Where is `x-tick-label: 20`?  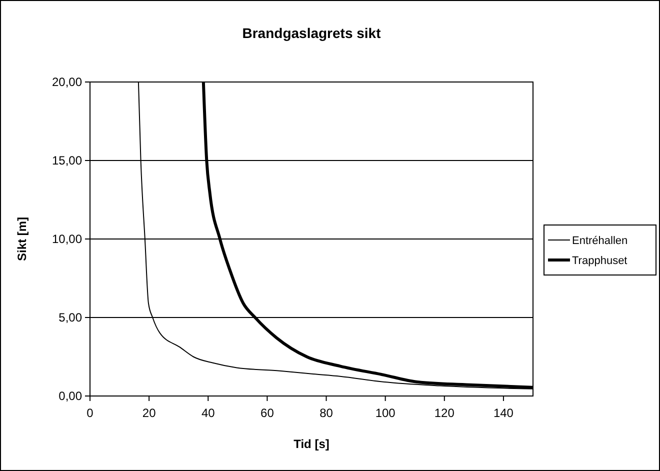 x-tick-label: 20 is located at coordinates (149, 413).